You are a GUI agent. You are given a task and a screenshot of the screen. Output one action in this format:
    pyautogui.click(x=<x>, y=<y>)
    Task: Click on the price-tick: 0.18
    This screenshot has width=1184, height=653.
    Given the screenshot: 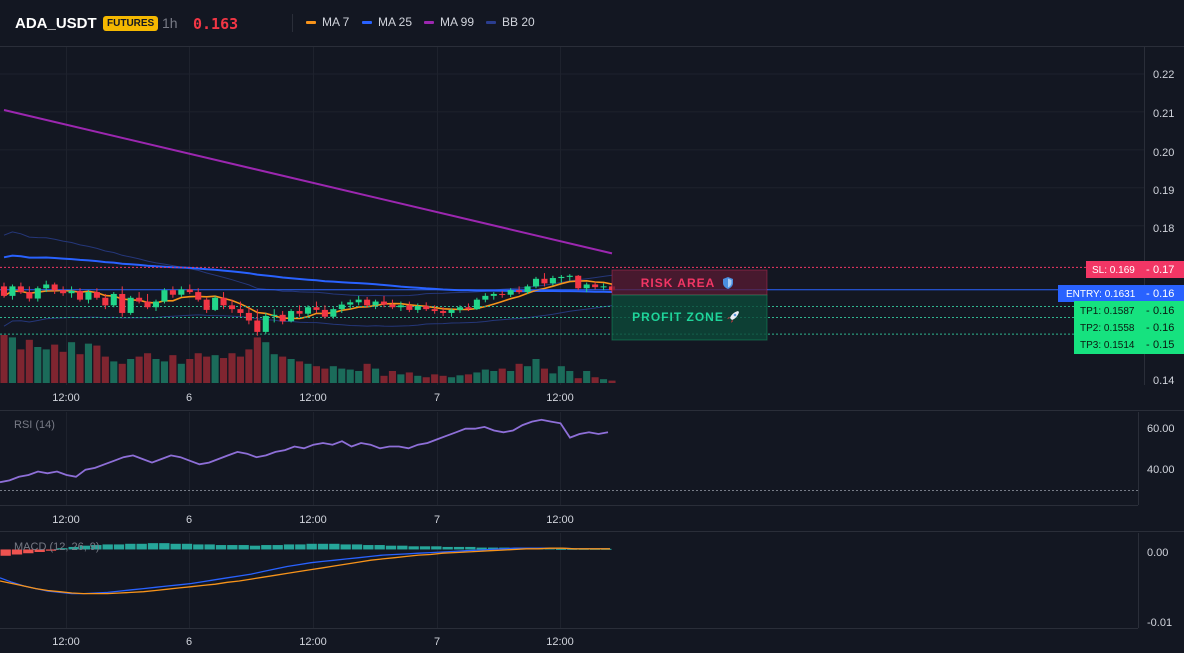 What is the action you would take?
    pyautogui.click(x=1163, y=229)
    